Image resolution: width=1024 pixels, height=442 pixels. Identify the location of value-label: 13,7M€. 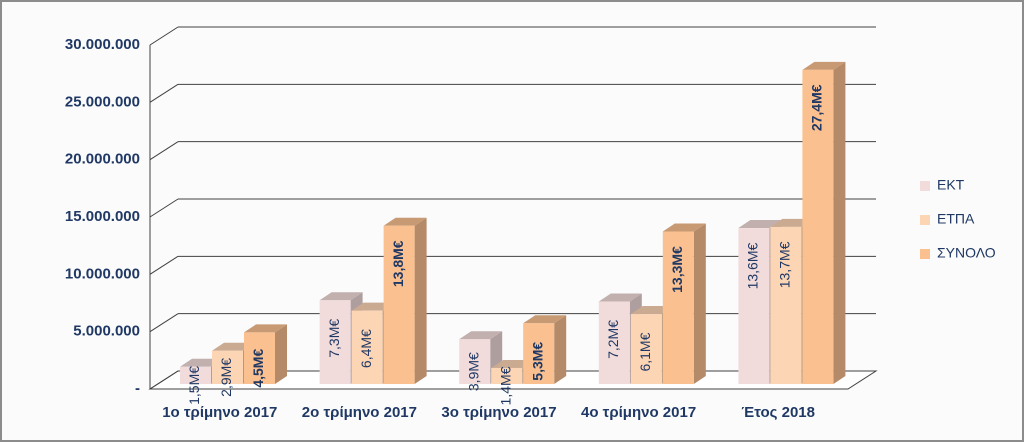
(785, 264).